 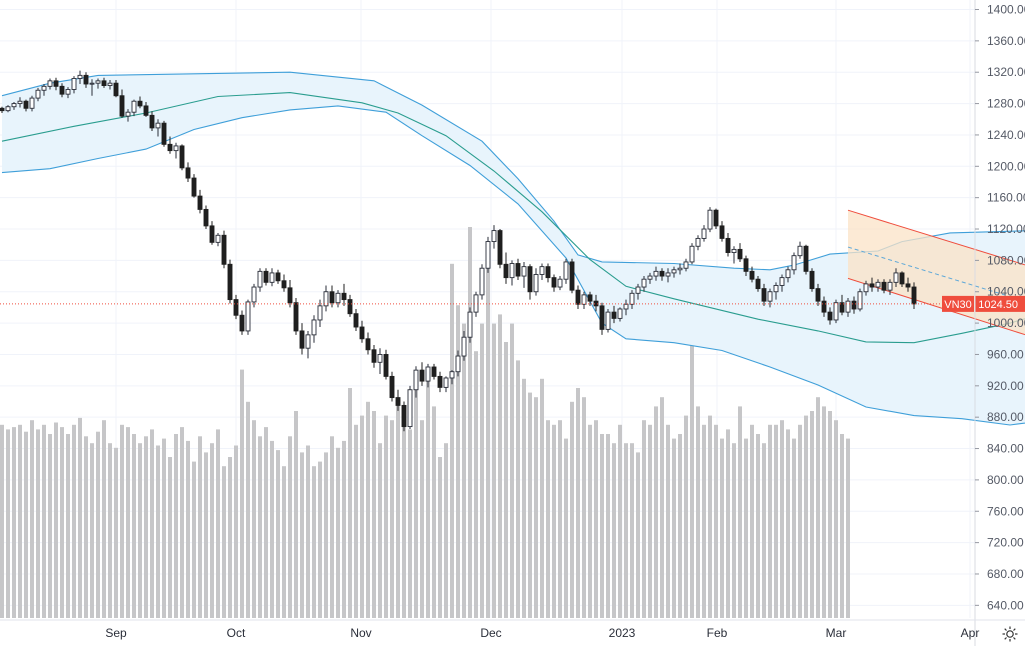 What do you see at coordinates (1010, 634) in the screenshot?
I see `settings-gear-icon` at bounding box center [1010, 634].